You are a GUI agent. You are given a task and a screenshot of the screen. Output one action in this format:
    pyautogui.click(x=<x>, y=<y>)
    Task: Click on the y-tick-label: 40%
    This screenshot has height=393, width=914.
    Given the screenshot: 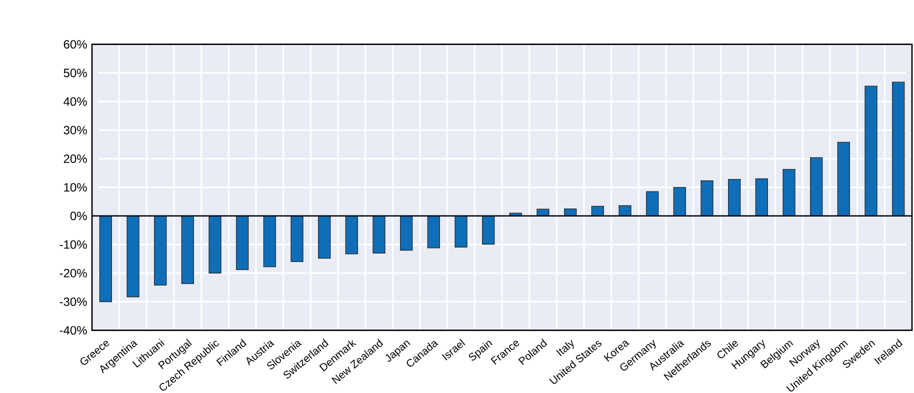 What is the action you would take?
    pyautogui.click(x=75, y=101)
    